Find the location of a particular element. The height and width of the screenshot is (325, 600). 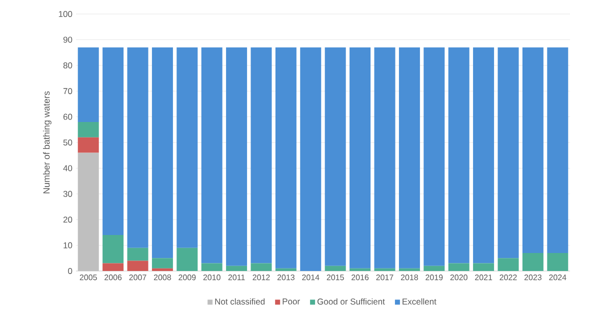

y-tick-label: 10 is located at coordinates (68, 245).